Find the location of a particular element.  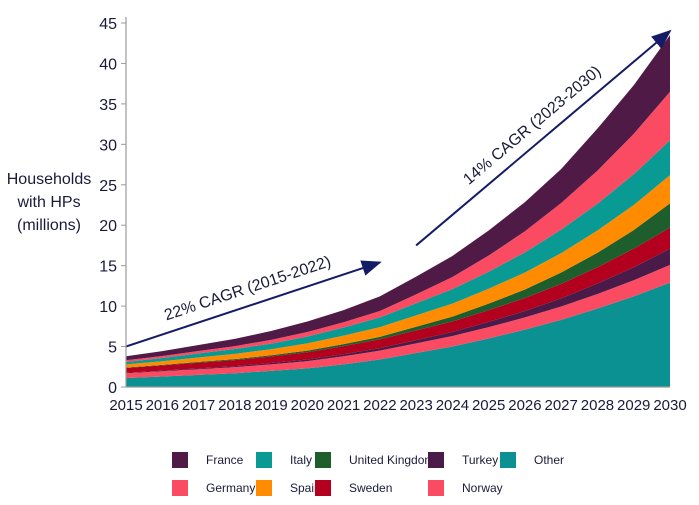

y-tick-label: 40 is located at coordinates (108, 64).